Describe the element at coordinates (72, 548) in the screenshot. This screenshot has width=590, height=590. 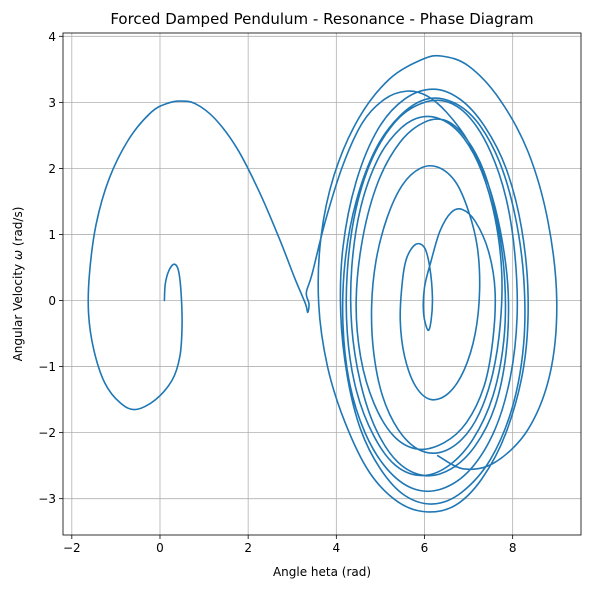
I see `x-tick-label: −2` at that location.